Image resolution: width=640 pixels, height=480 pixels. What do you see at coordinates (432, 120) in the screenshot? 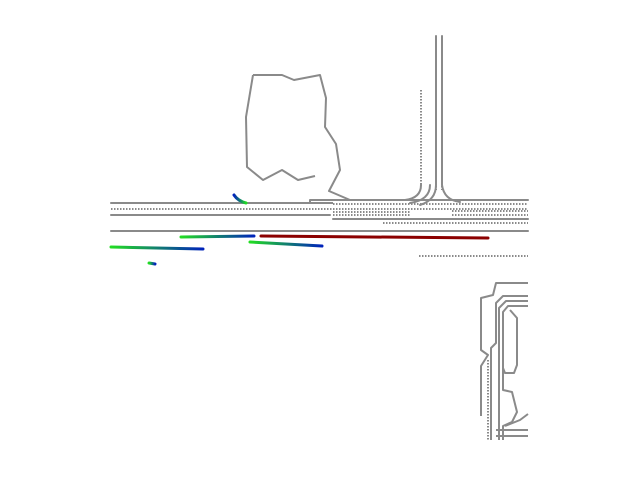
I see `vertical-road-lanes` at bounding box center [432, 120].